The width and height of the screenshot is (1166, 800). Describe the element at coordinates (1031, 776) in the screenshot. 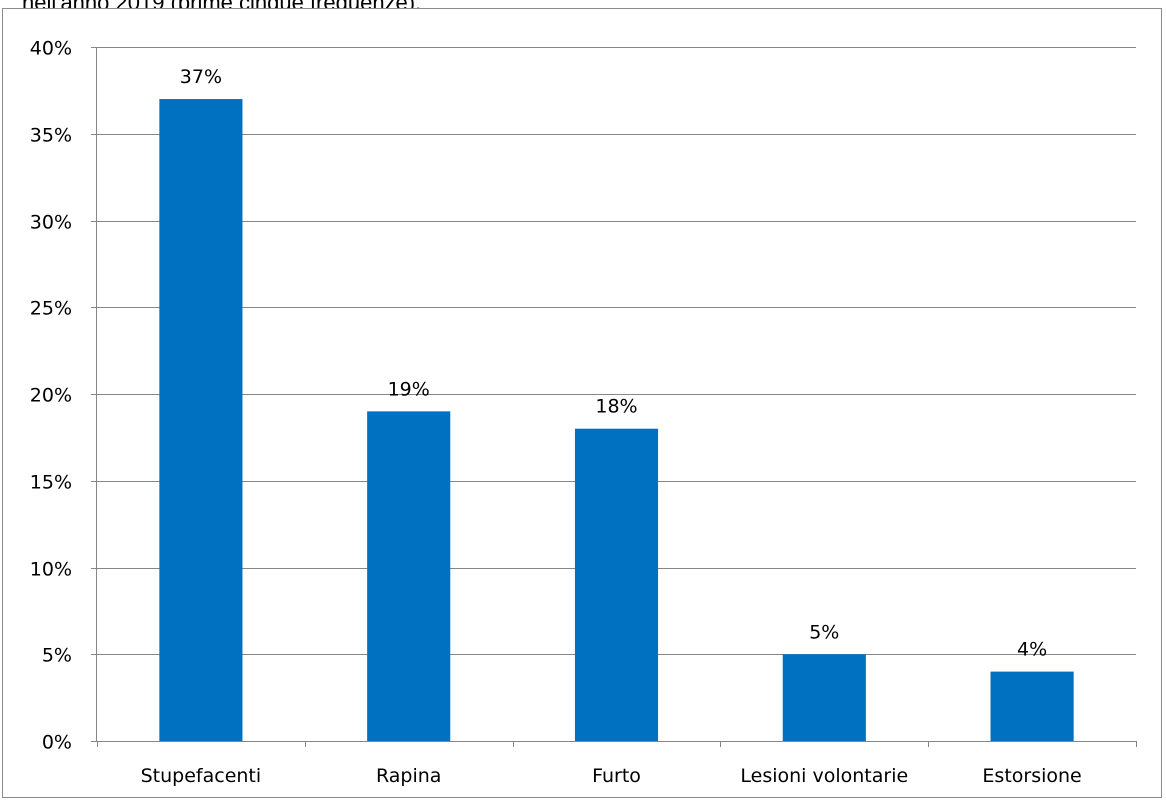

I see `x-tick-label: Estorsione` at that location.